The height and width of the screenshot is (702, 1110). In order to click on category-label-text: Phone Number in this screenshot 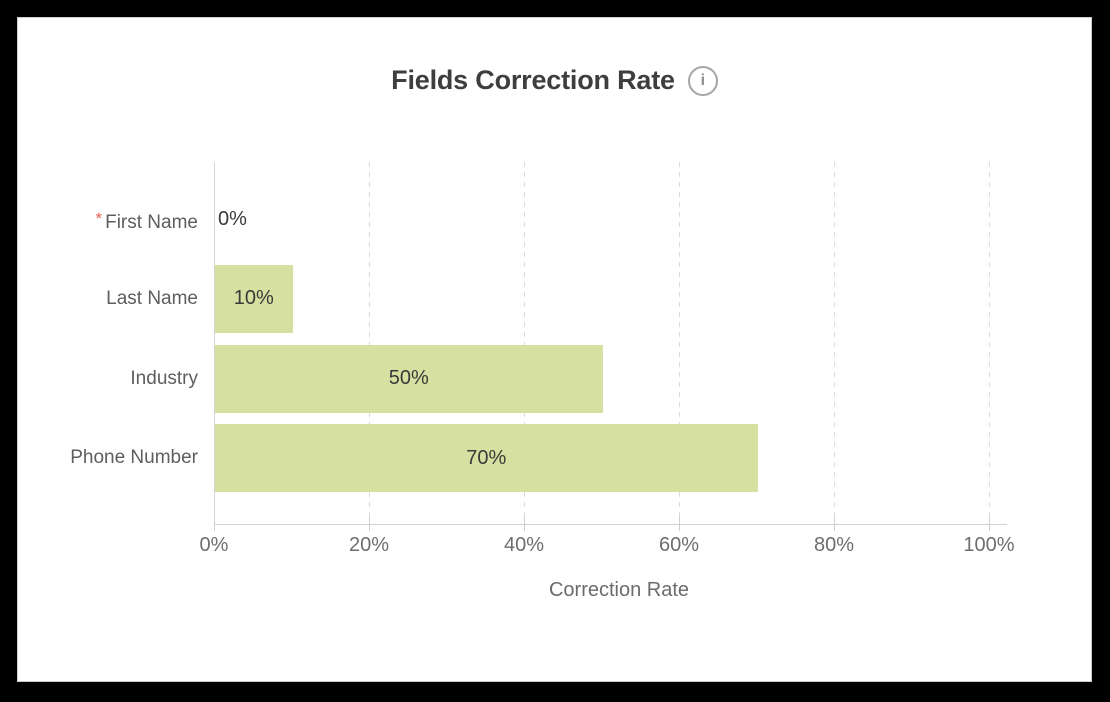, I will do `click(134, 458)`.